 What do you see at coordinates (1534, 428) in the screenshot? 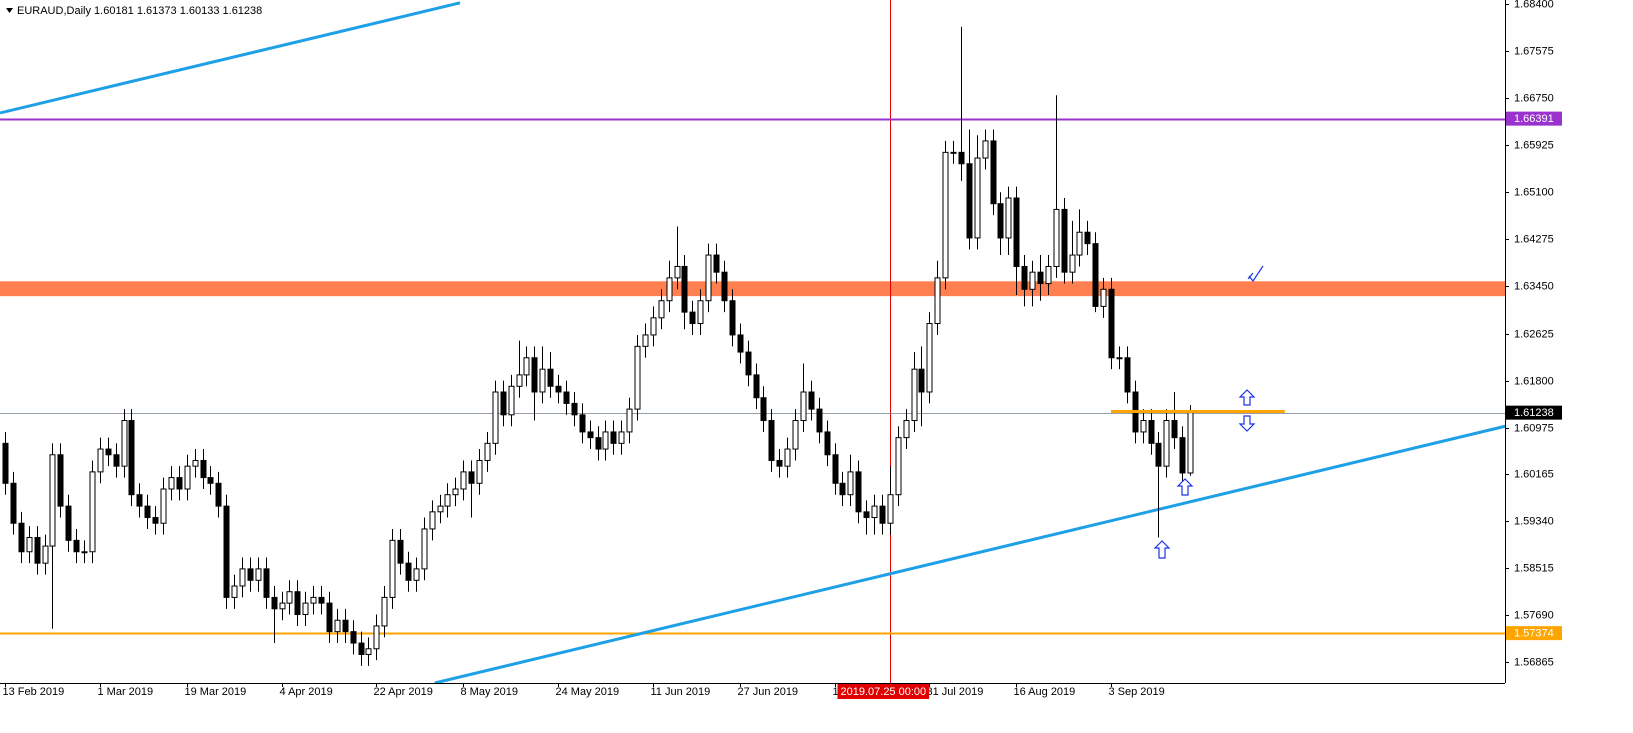
I see `y-tick-label: 1.60975` at bounding box center [1534, 428].